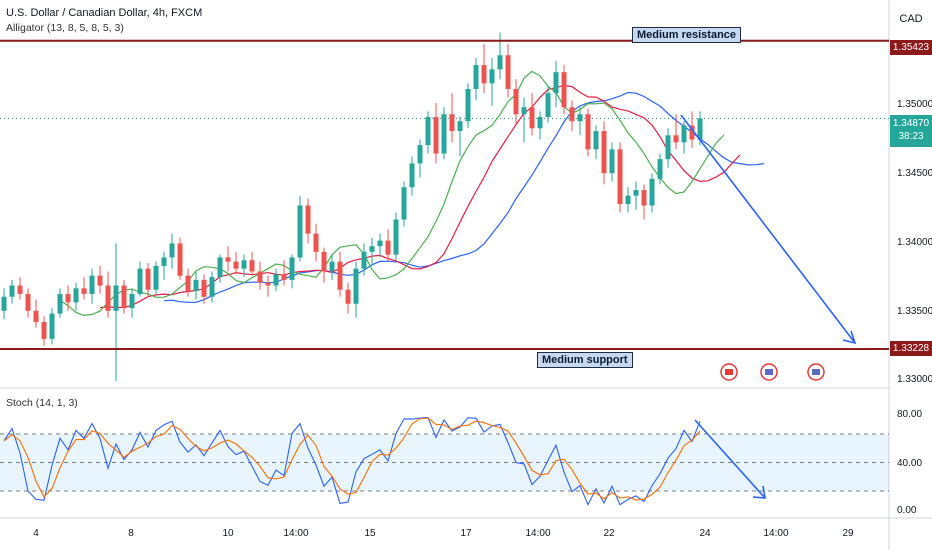  What do you see at coordinates (910, 463) in the screenshot?
I see `stoch-tick: 40.00` at bounding box center [910, 463].